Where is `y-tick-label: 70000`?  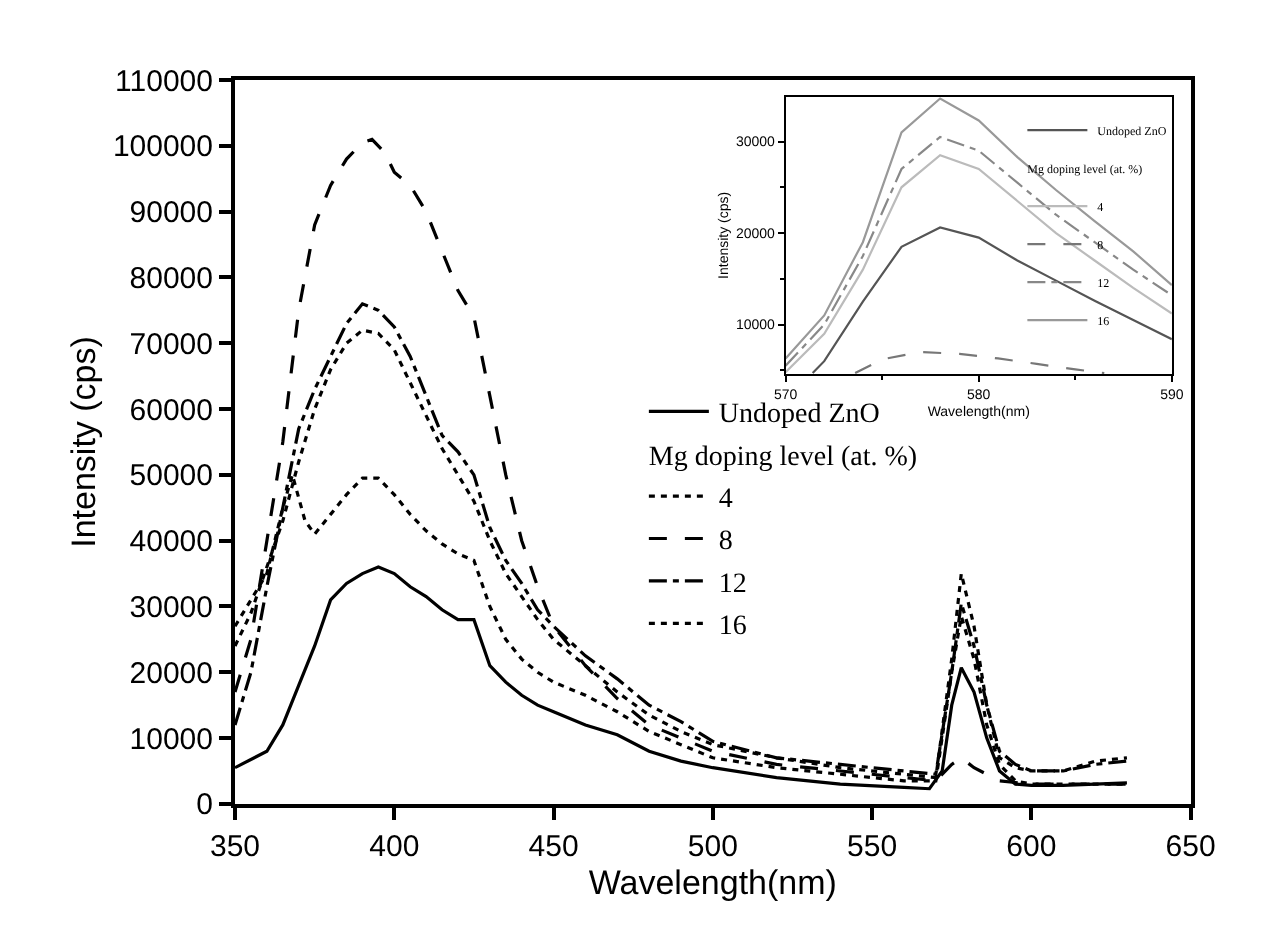
y-tick-label: 70000 is located at coordinates (171, 344).